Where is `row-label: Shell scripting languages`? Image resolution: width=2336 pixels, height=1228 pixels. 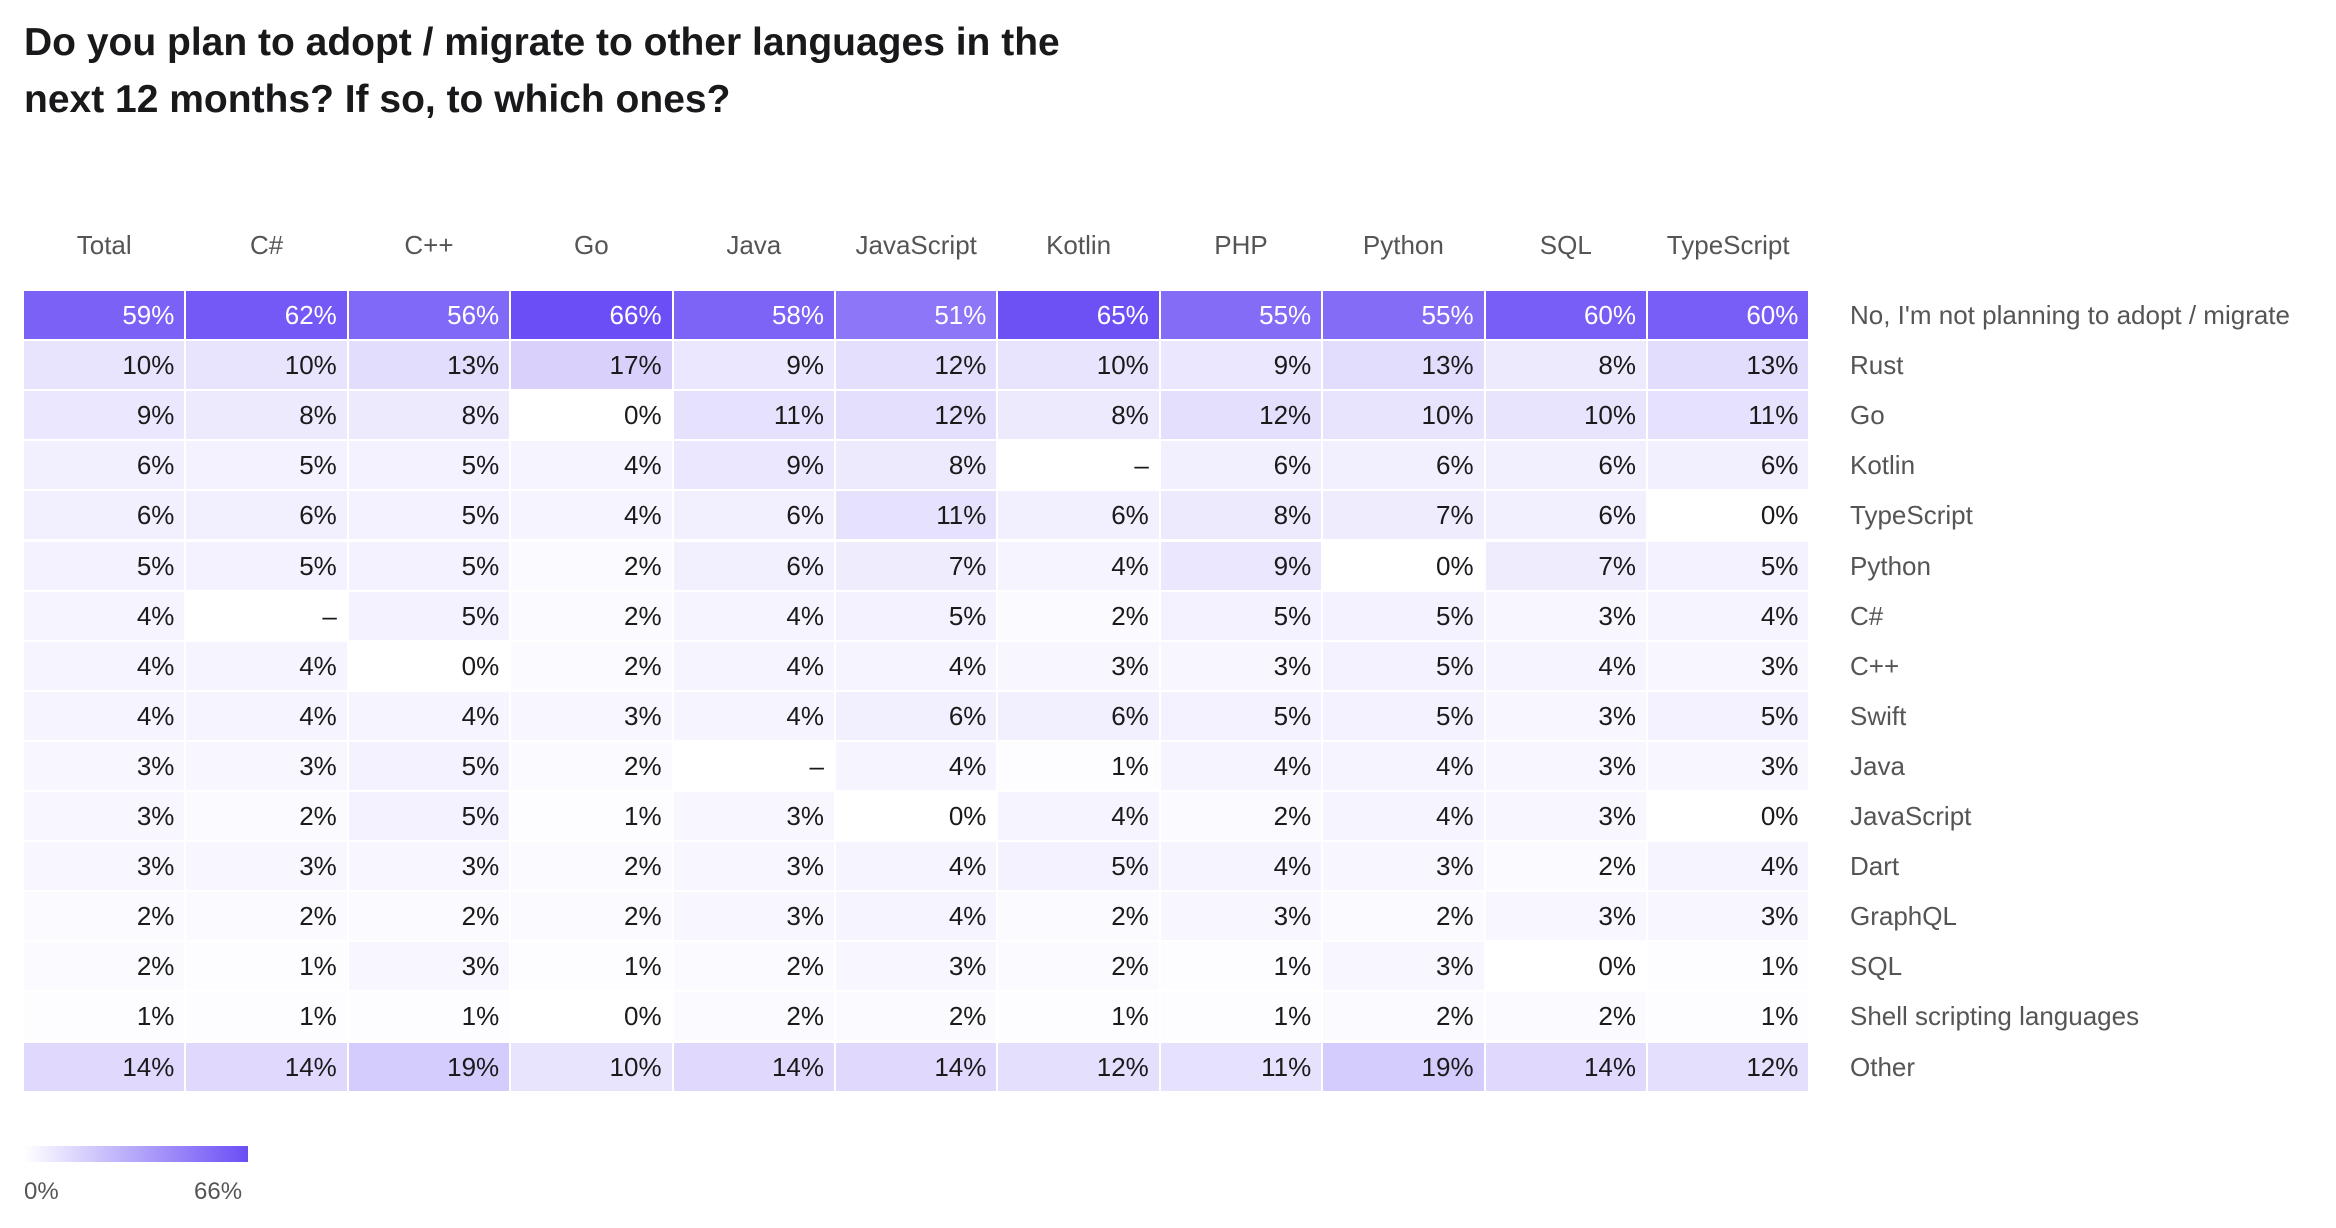
row-label: Shell scripting languages is located at coordinates (1995, 1016).